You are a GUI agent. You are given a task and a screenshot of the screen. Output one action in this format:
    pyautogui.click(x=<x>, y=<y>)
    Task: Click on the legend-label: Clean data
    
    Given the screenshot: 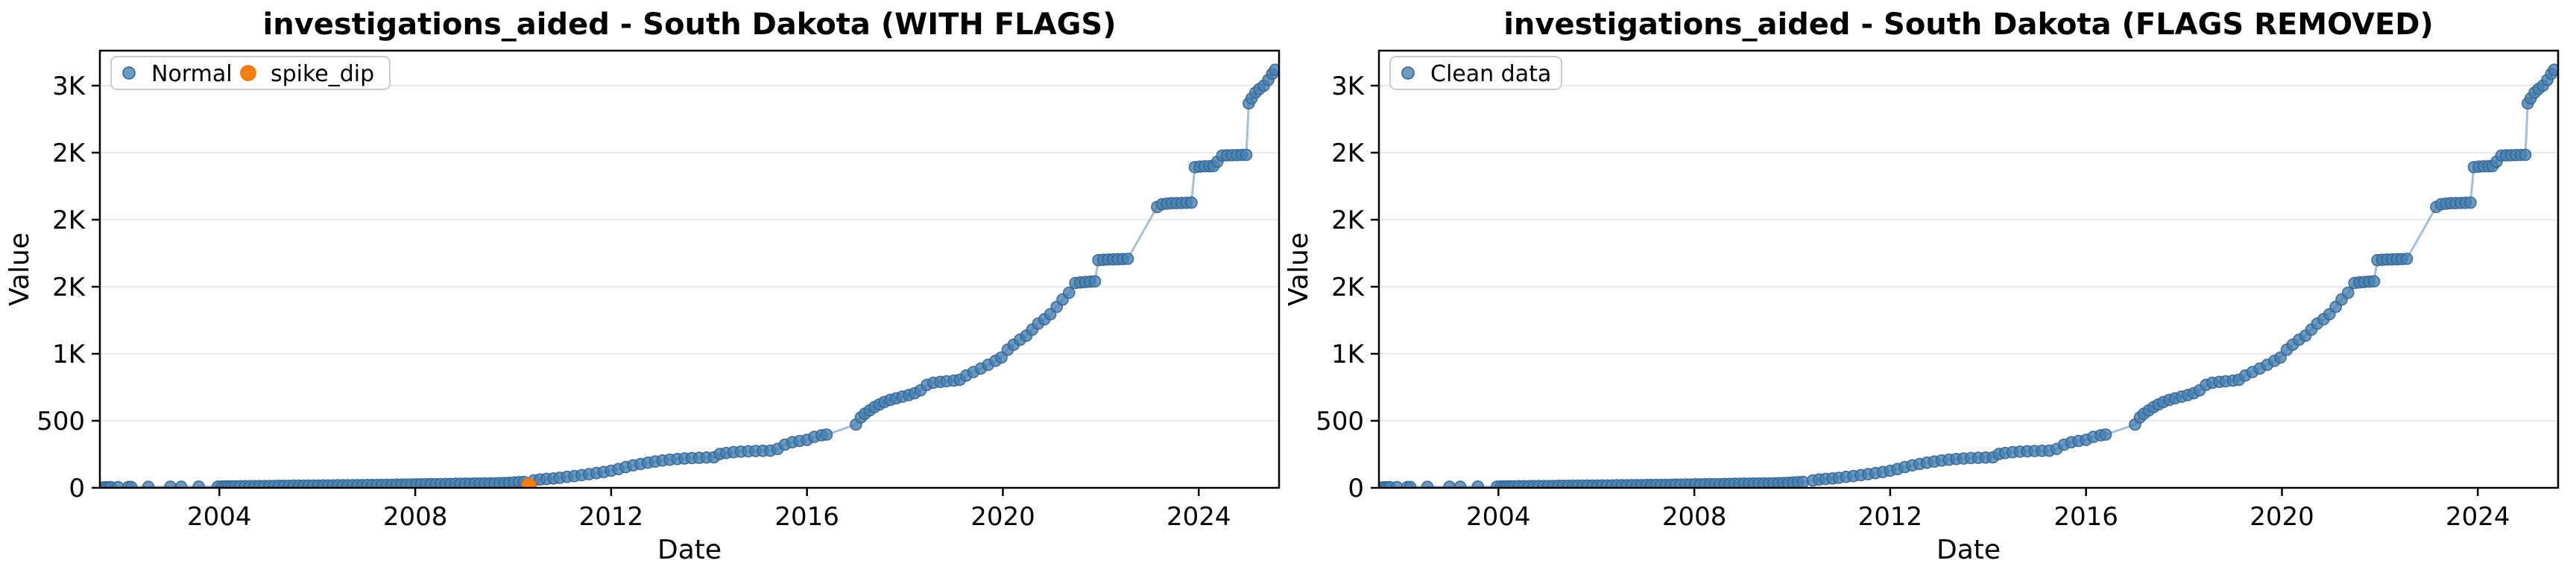 What is the action you would take?
    pyautogui.click(x=1490, y=74)
    